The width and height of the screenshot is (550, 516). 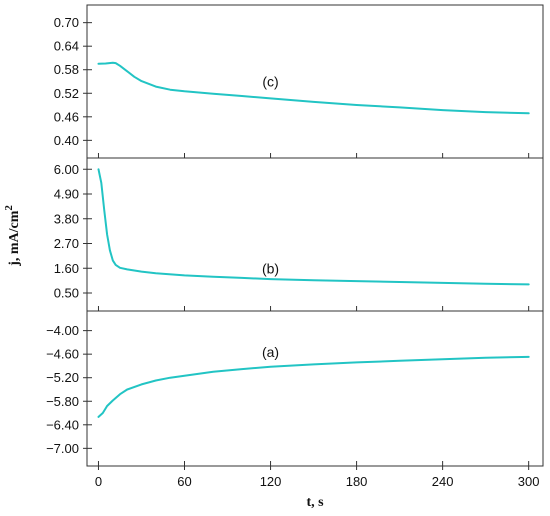 I want to click on panel-c-ytick-label: 0.52, so click(x=66, y=93).